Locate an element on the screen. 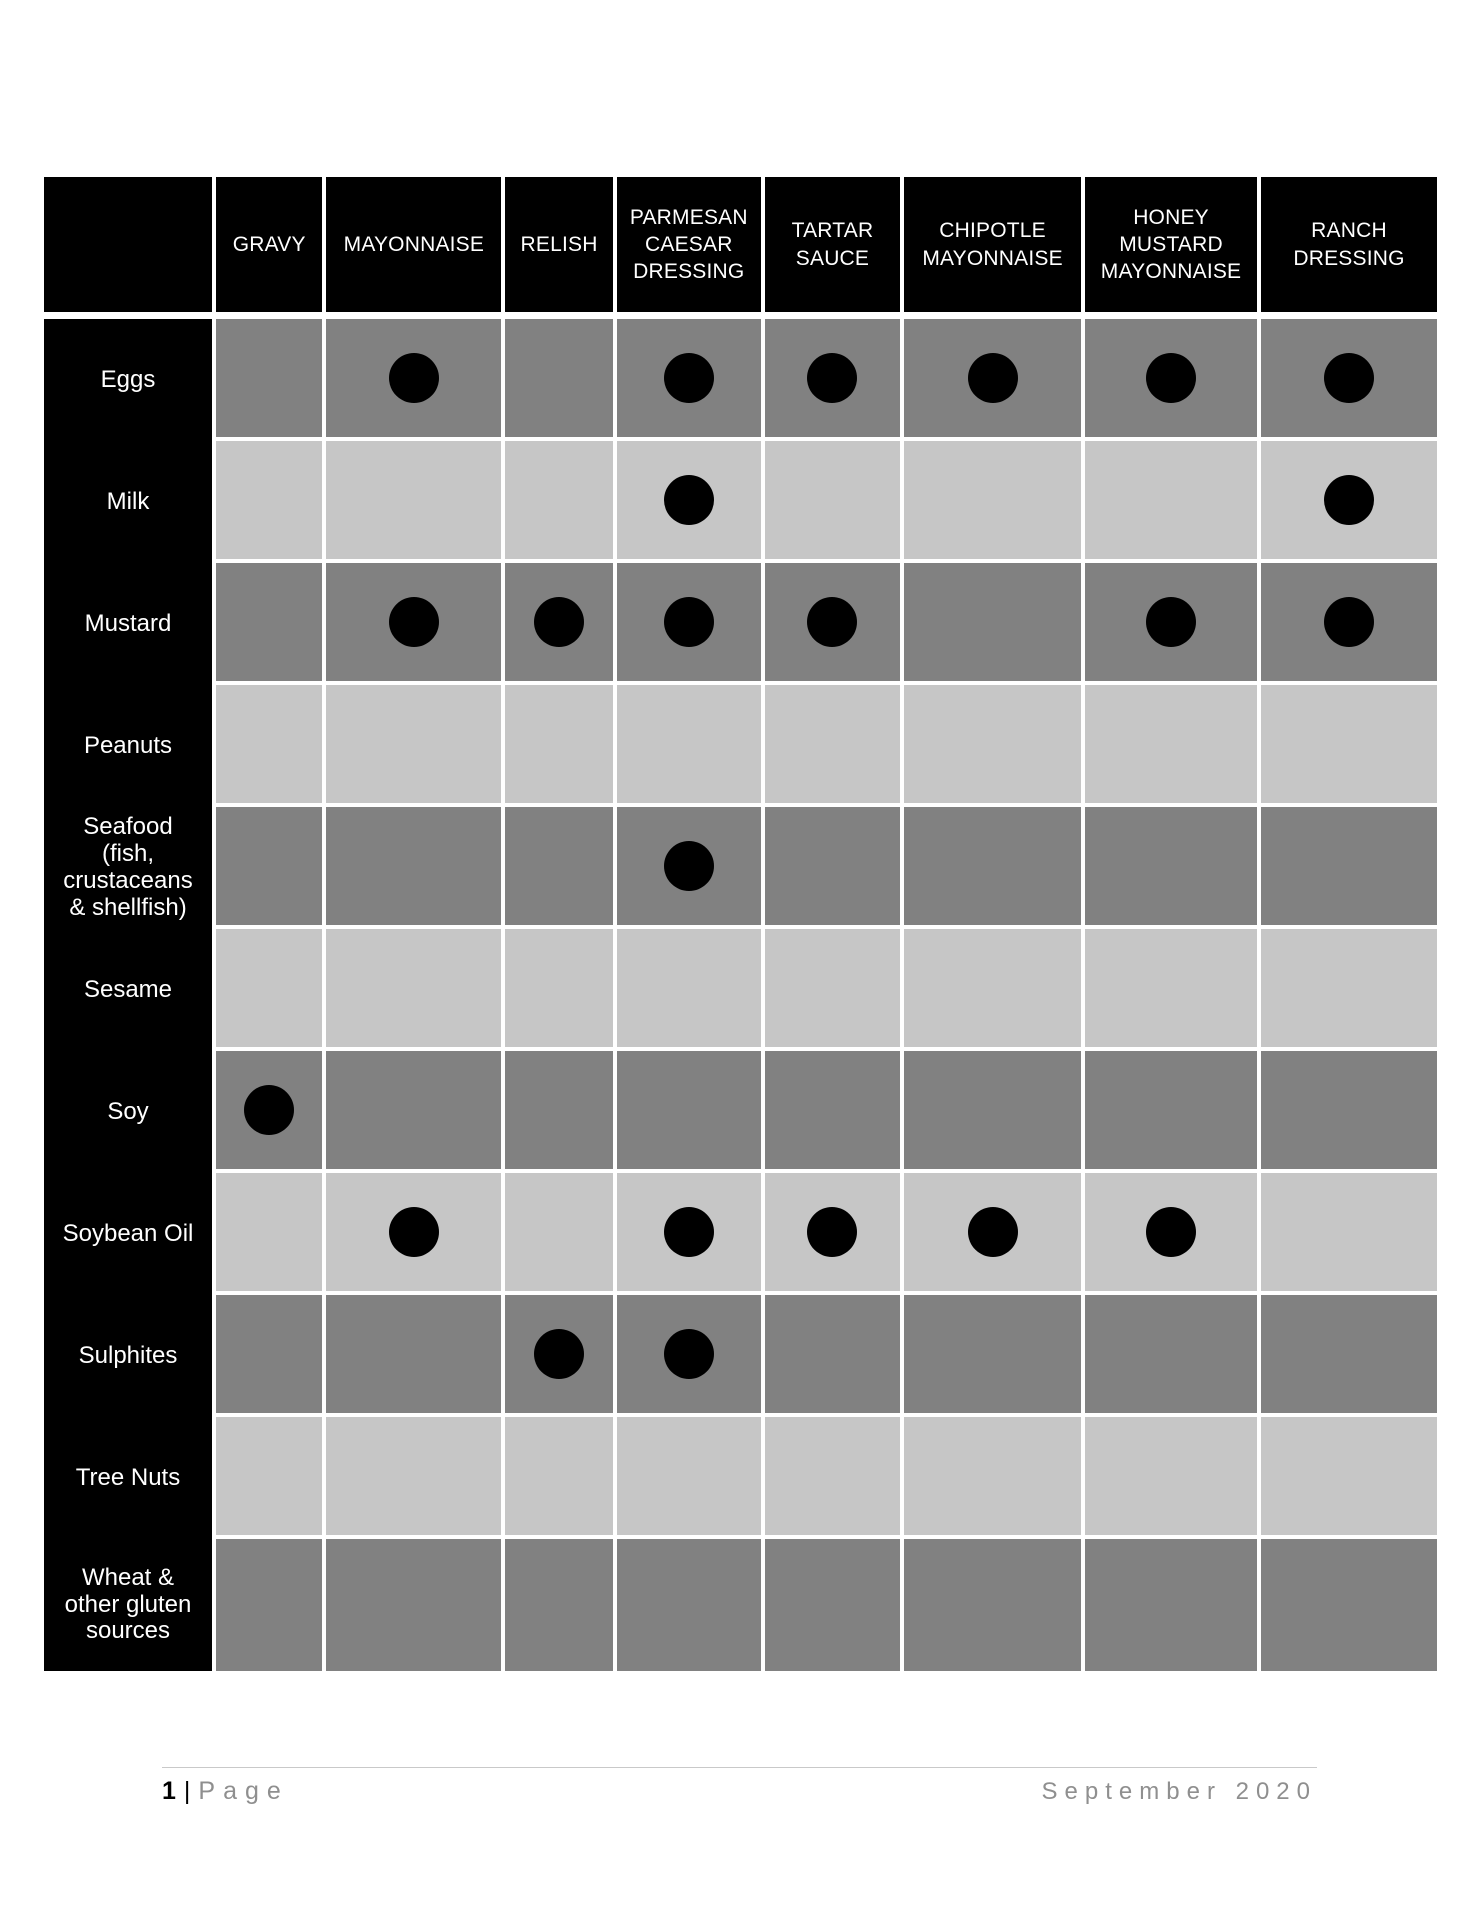 The width and height of the screenshot is (1484, 1920). page-number: 1 is located at coordinates (169, 1791).